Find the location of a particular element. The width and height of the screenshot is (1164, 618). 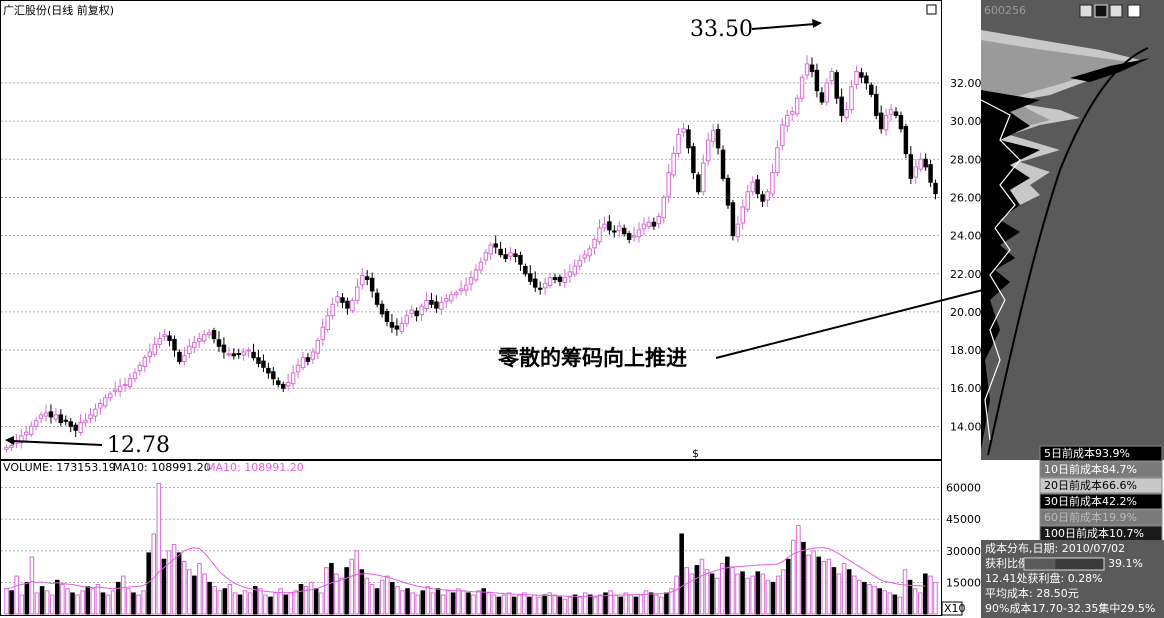

chip-pointer is located at coordinates (863, 320).